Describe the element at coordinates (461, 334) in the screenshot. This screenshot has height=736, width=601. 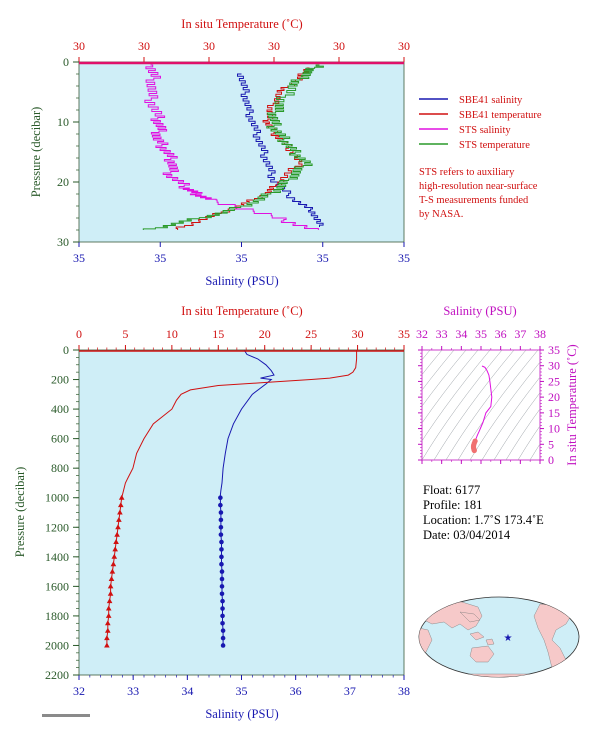
I see `ts-sal-tick-label: 34` at that location.